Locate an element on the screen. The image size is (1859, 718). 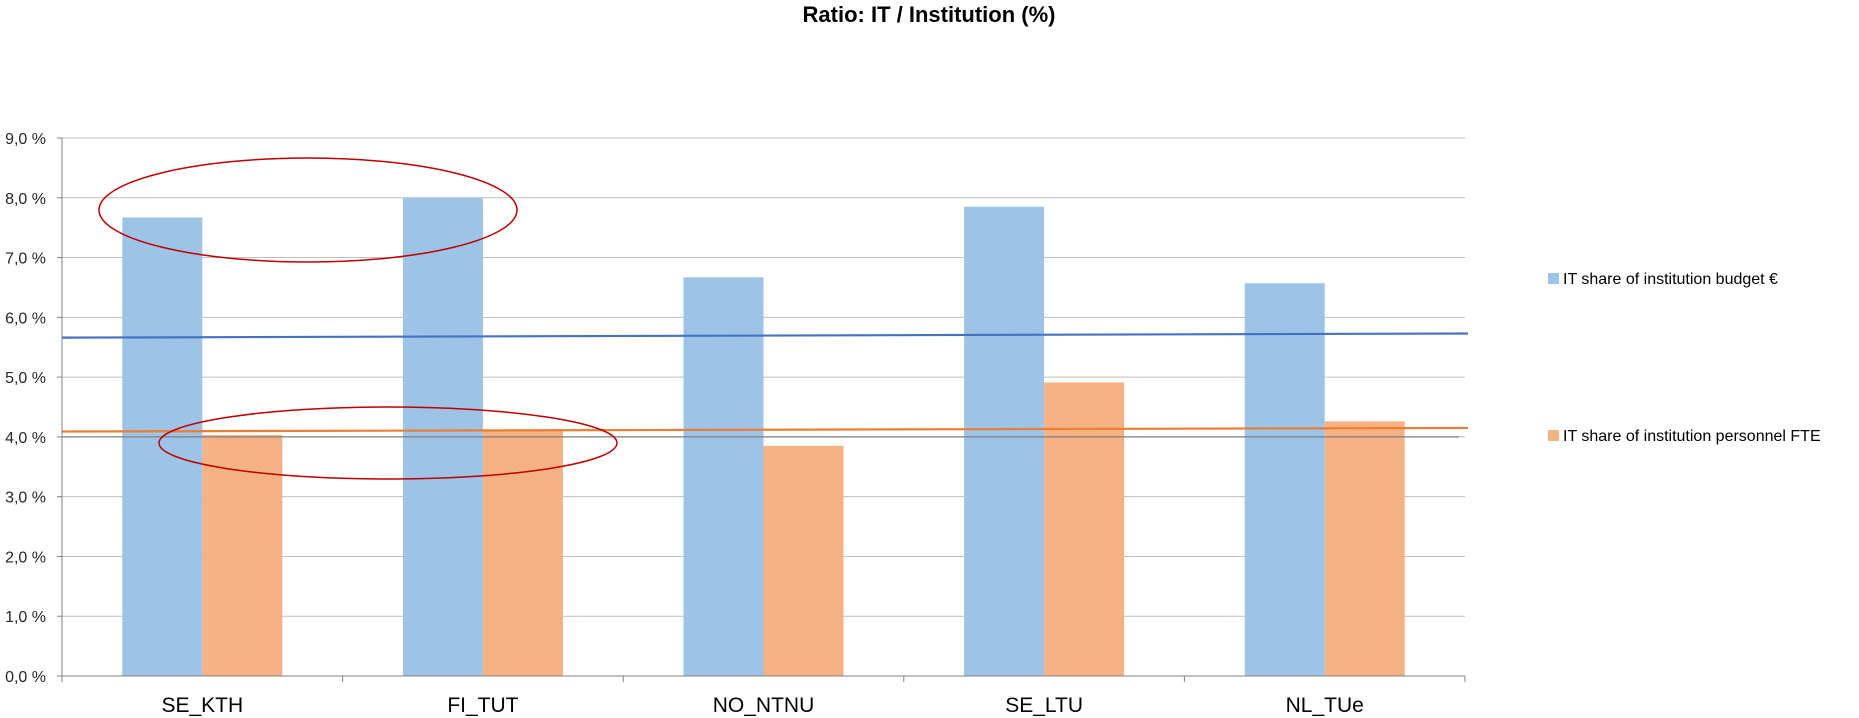
legend-label-budget: IT share of institution budget € is located at coordinates (1670, 279).